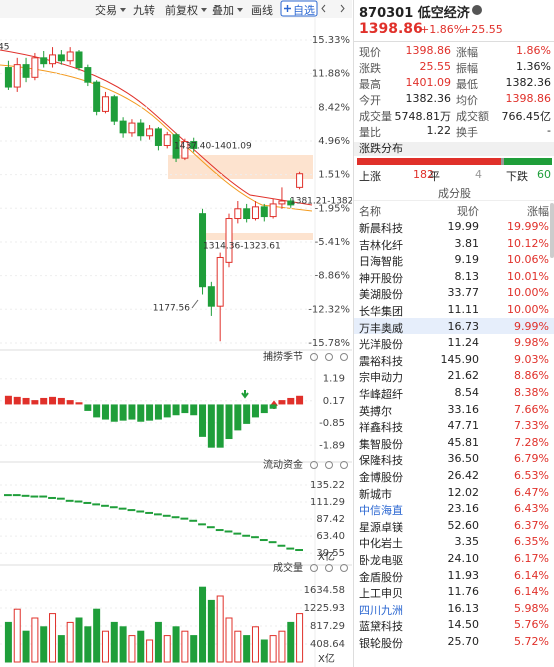  I want to click on stat-value: 1398.86, so click(428, 50).